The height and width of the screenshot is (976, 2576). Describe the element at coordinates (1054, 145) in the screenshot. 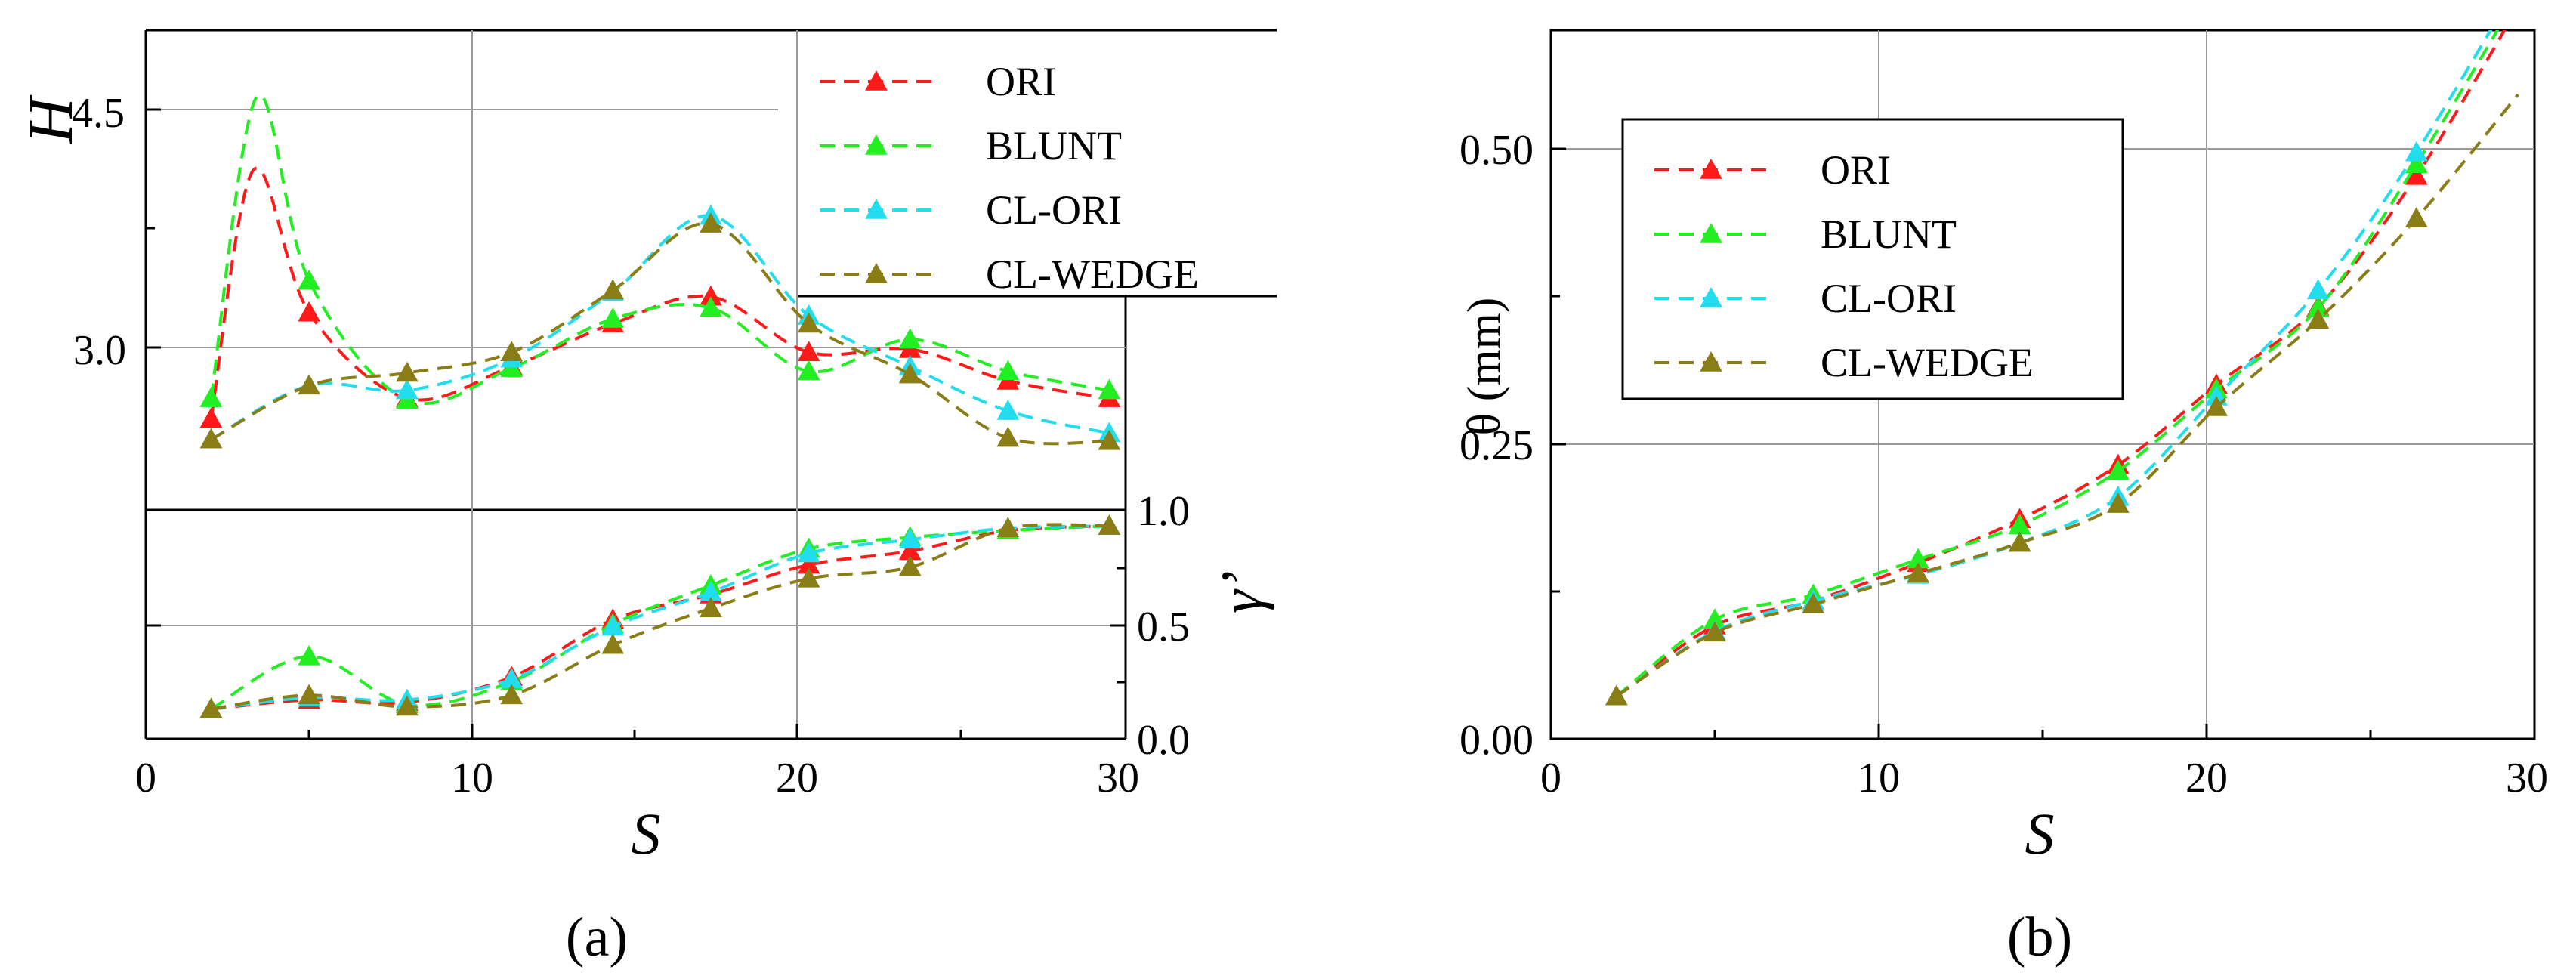

I see `legendA-label-blunt: BLUNT` at that location.